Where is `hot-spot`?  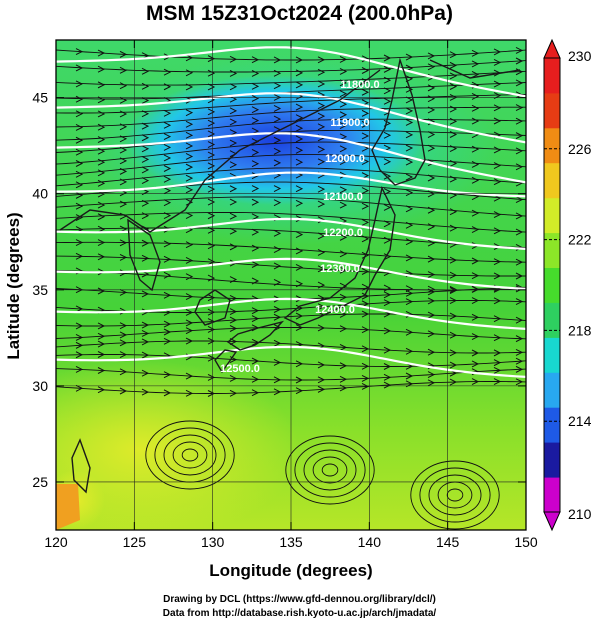 hot-spot is located at coordinates (68, 507).